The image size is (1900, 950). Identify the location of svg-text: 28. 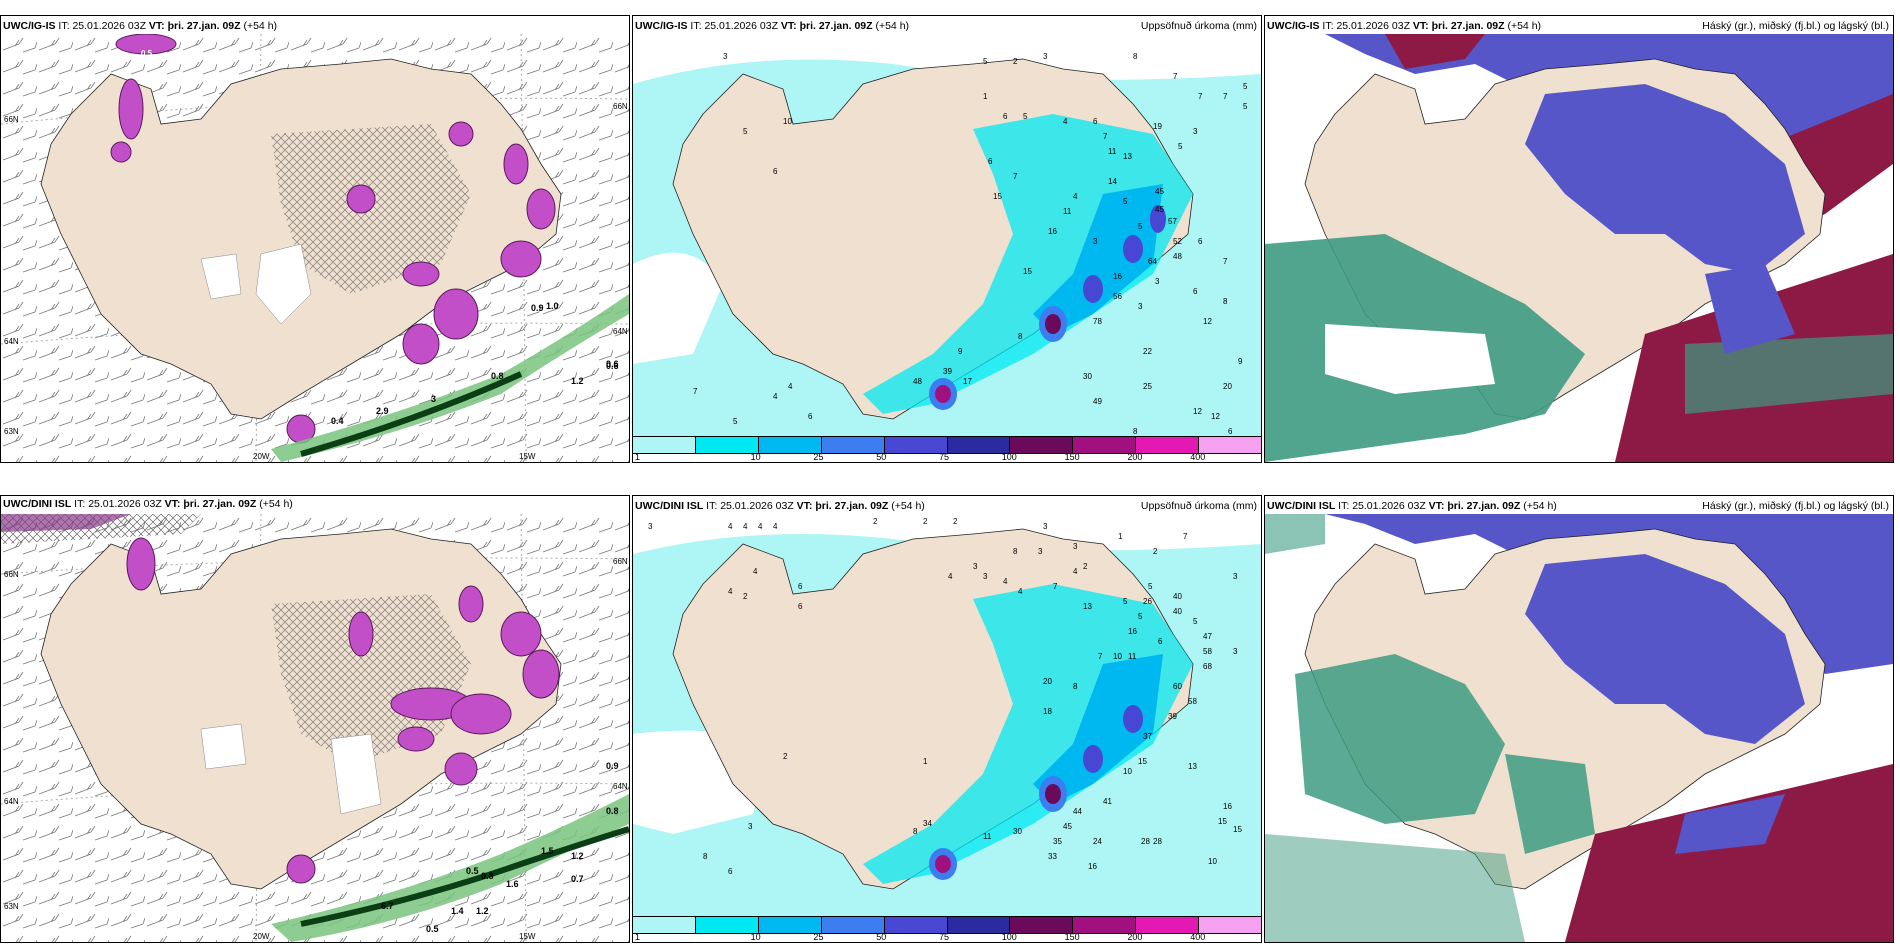
(1157, 841).